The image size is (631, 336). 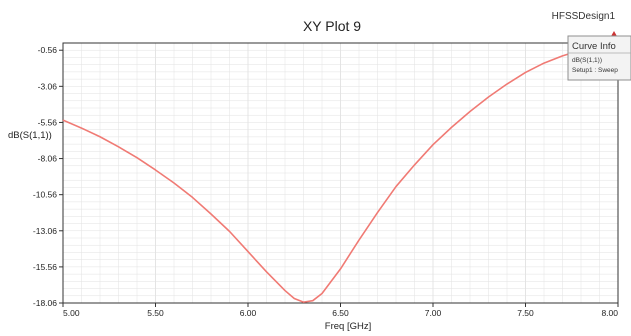 What do you see at coordinates (332, 26) in the screenshot?
I see `chart-title: XY Plot 9` at bounding box center [332, 26].